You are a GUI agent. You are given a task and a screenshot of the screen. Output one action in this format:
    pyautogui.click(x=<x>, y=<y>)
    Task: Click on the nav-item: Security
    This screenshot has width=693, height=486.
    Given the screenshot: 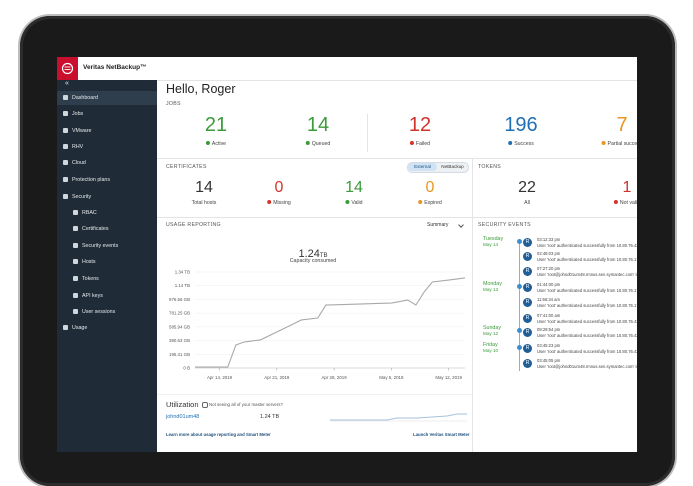 What is the action you would take?
    pyautogui.click(x=77, y=197)
    